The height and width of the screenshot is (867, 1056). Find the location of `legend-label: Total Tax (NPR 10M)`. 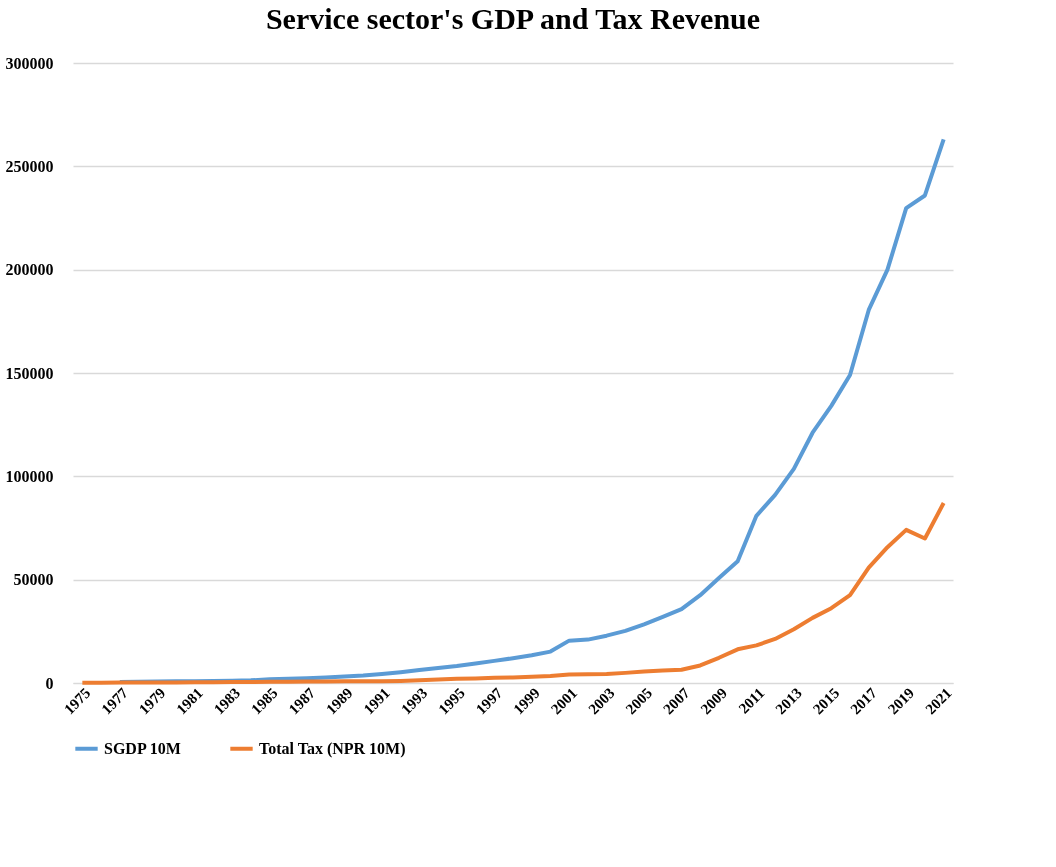

legend-label: Total Tax (NPR 10M) is located at coordinates (332, 748).